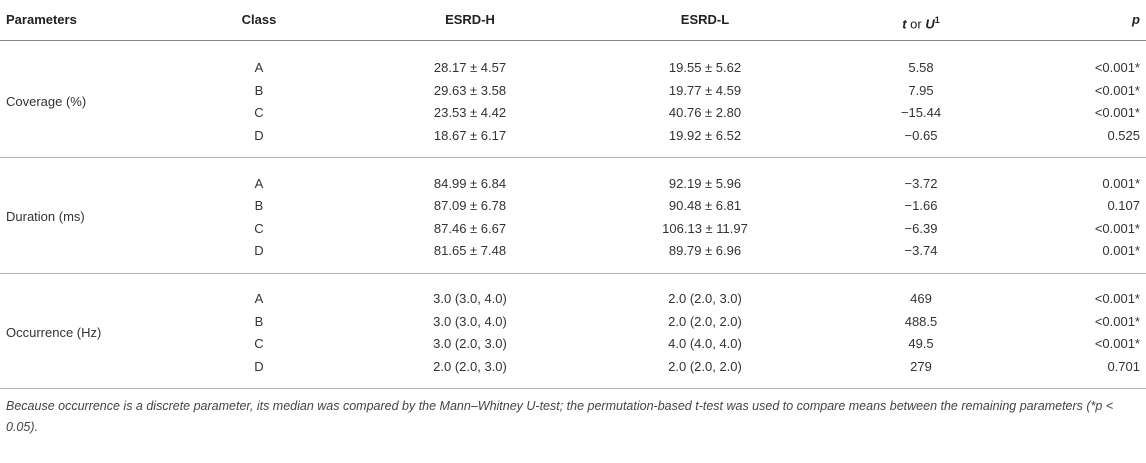 This screenshot has height=463, width=1146. Describe the element at coordinates (904, 24) in the screenshot. I see `header-part: t` at that location.